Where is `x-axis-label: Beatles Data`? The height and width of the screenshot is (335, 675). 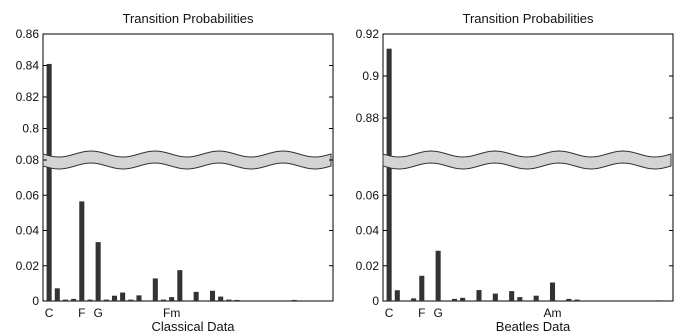
x-axis-label: Beatles Data is located at coordinates (533, 326).